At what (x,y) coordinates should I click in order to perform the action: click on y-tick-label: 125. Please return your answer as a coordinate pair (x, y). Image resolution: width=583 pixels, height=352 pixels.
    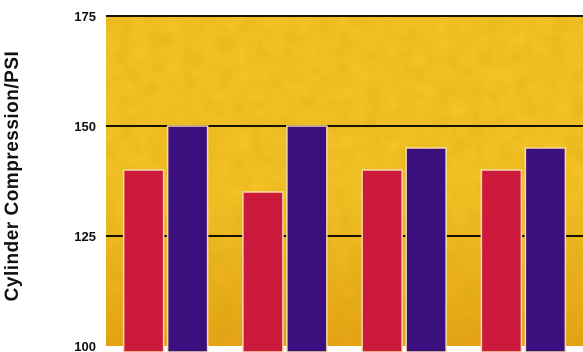
    Looking at the image, I should click on (85, 236).